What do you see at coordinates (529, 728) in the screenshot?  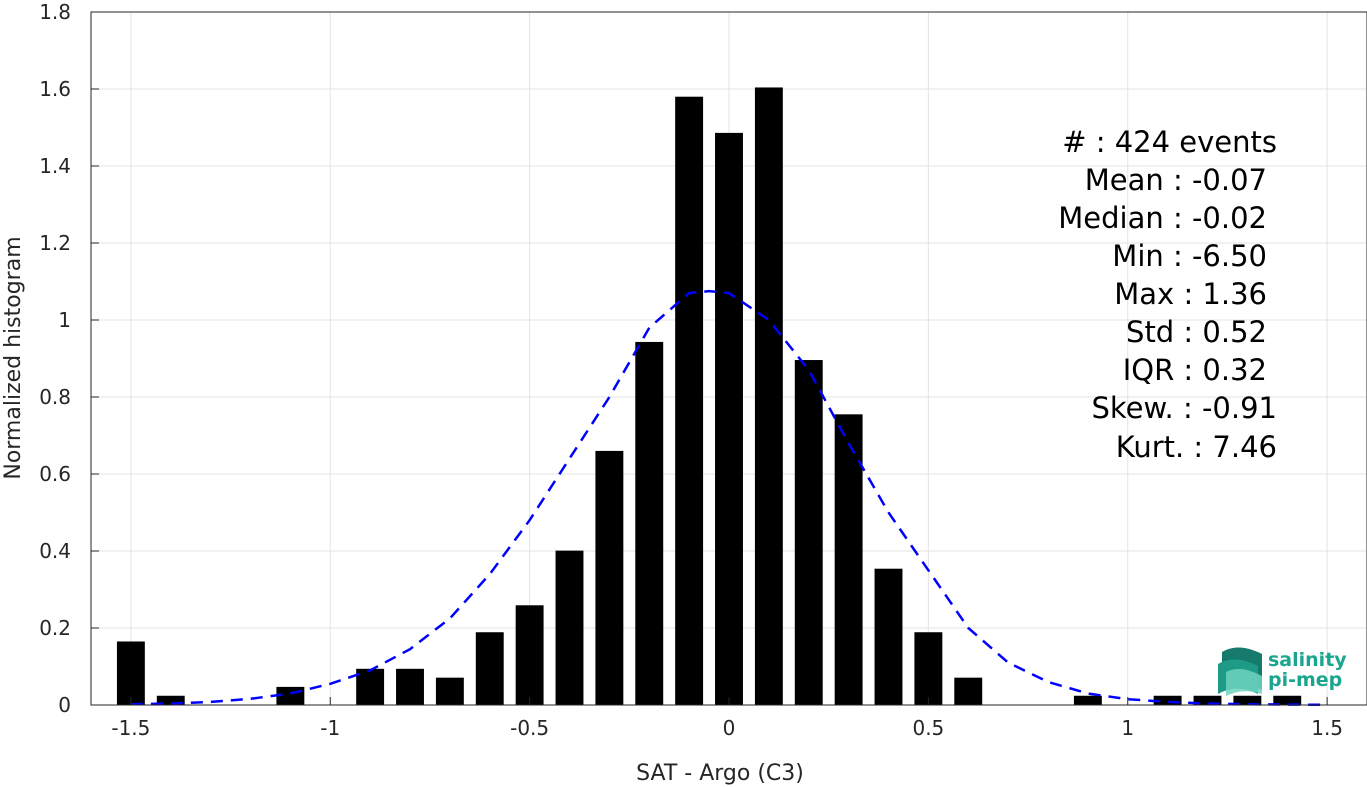 I see `x-tick-label: -0.5` at bounding box center [529, 728].